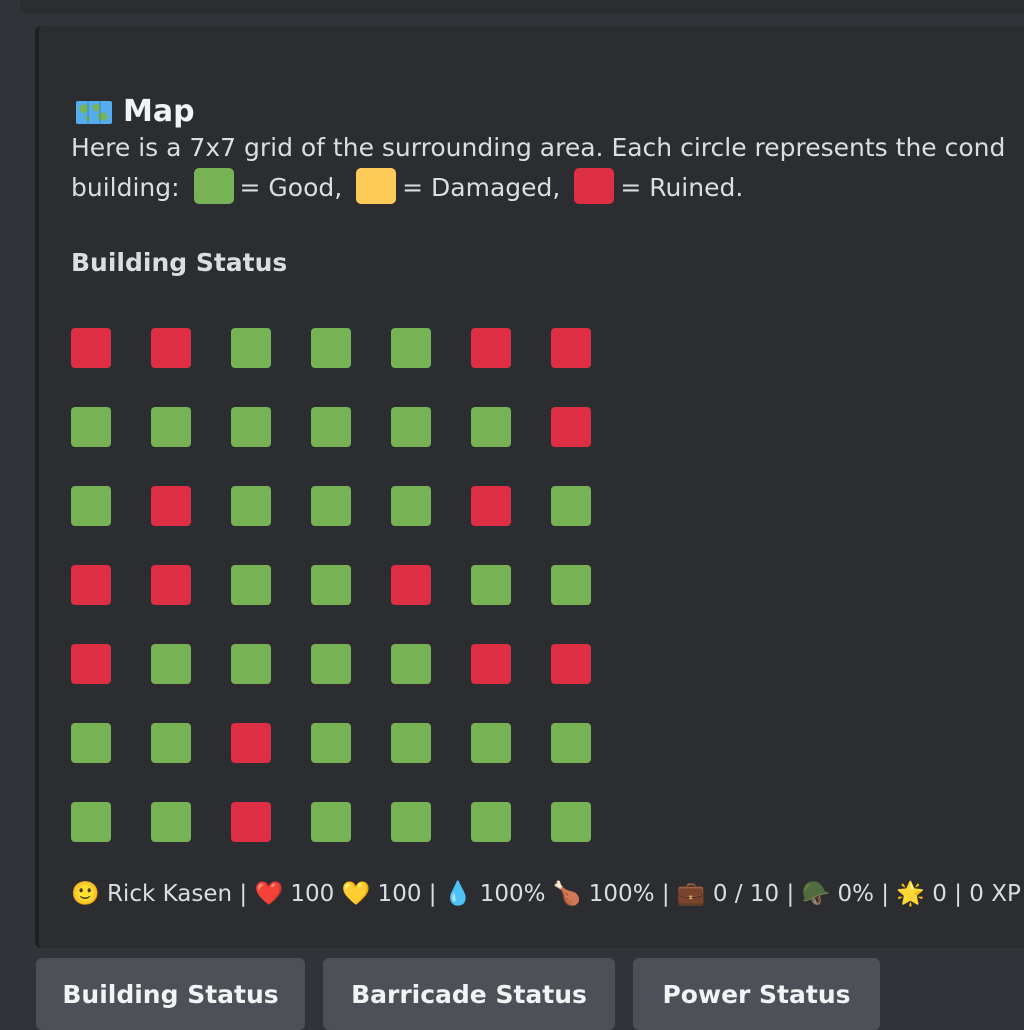  I want to click on embed-title: Map, so click(135, 111).